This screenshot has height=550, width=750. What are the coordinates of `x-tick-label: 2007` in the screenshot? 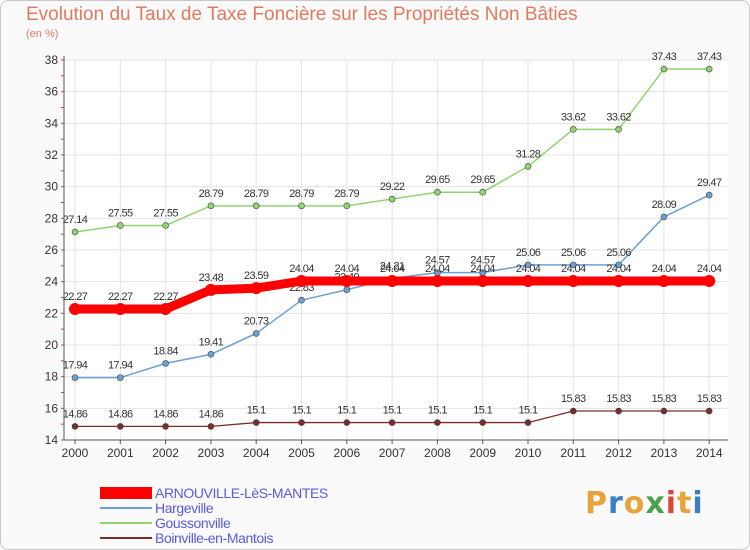 It's located at (392, 453).